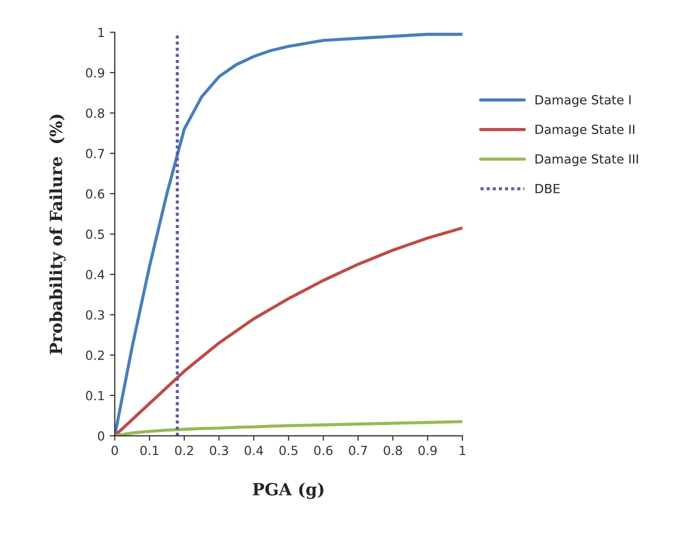  What do you see at coordinates (57, 234) in the screenshot?
I see `y-axis-title: Probability of Failure (%)` at bounding box center [57, 234].